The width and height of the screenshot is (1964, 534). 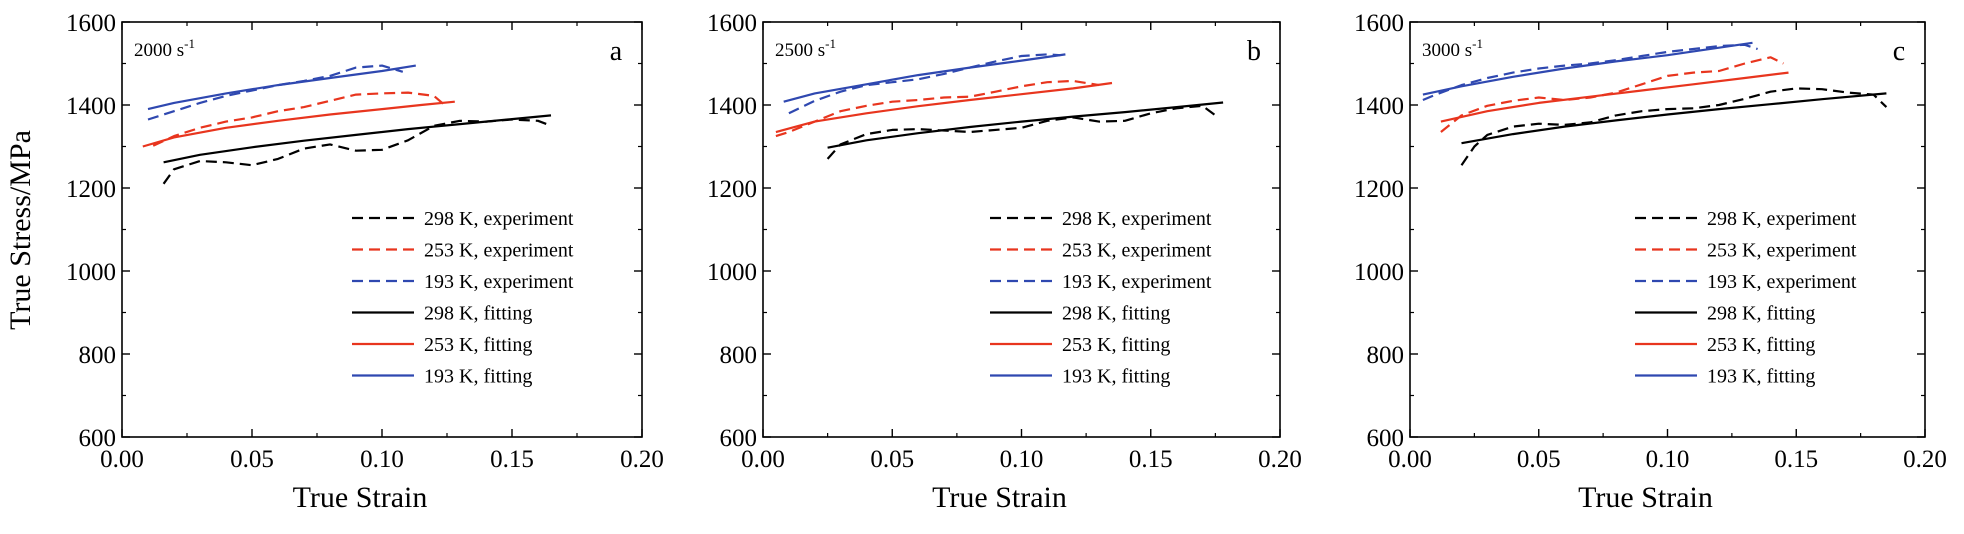 What do you see at coordinates (159, 50) in the screenshot?
I see `strain-rate-value: 2000 s` at bounding box center [159, 50].